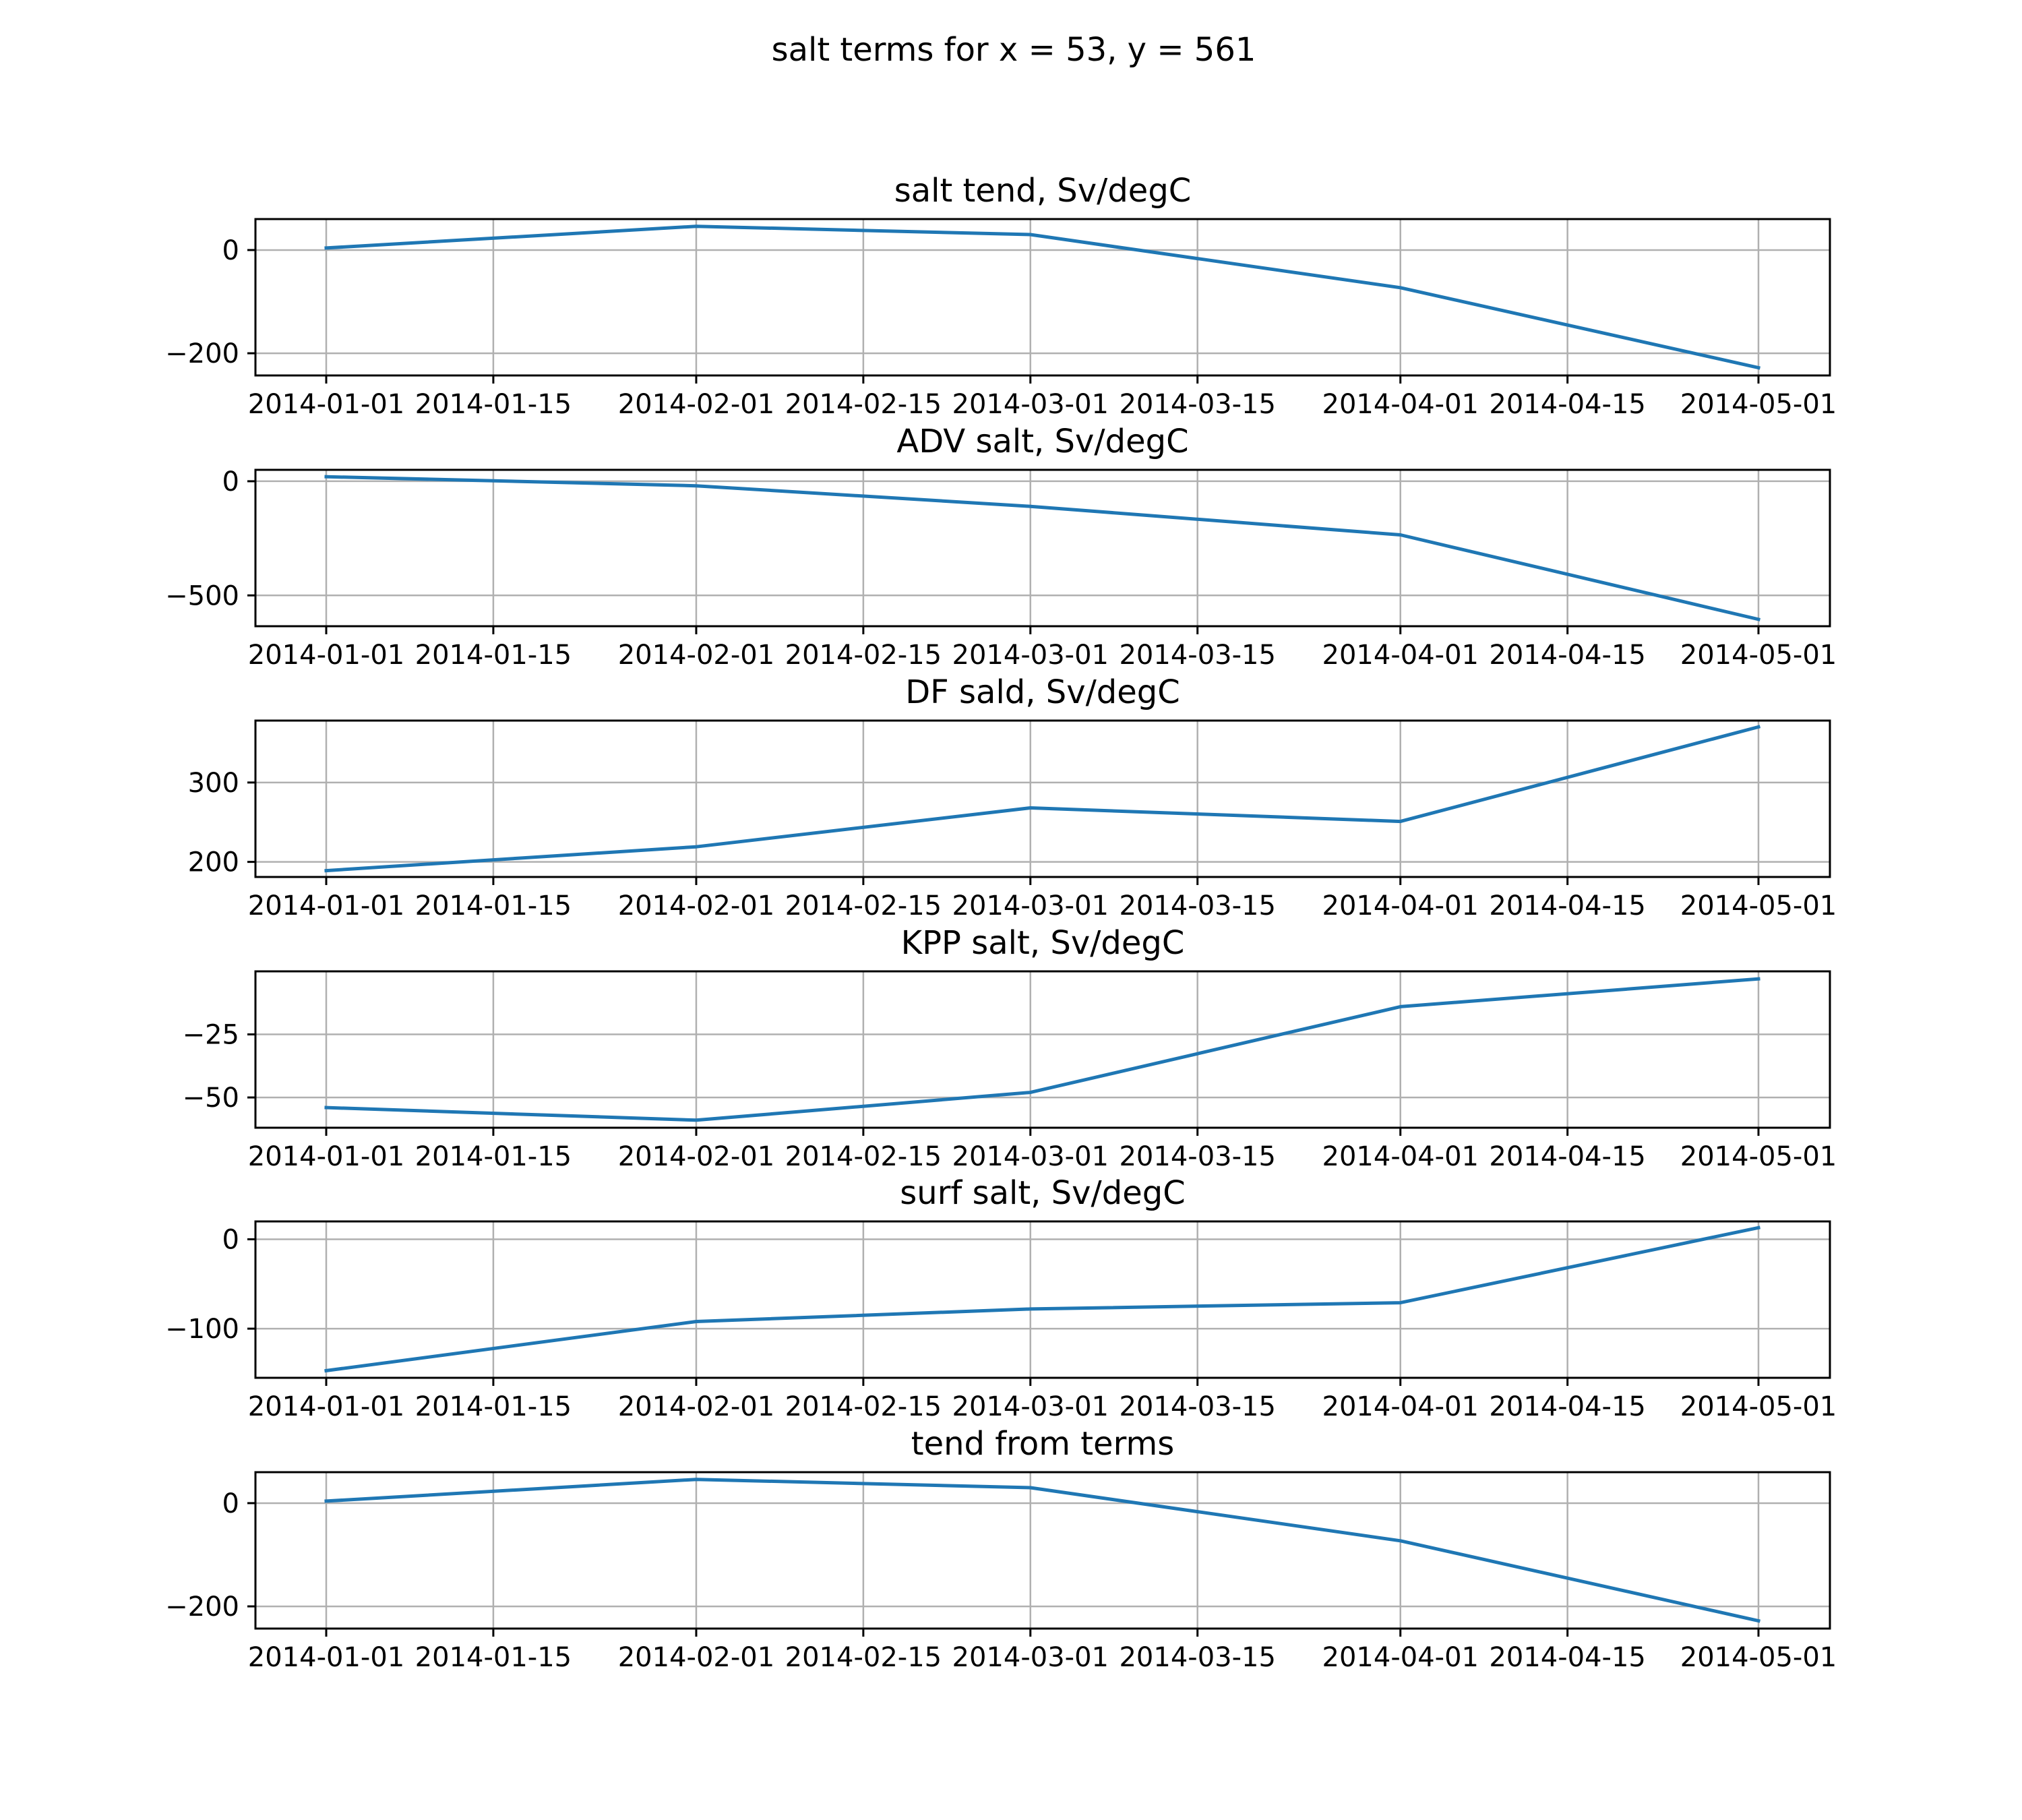 The image size is (2022, 1820). What do you see at coordinates (202, 595) in the screenshot?
I see `y-tick-label: −500` at bounding box center [202, 595].